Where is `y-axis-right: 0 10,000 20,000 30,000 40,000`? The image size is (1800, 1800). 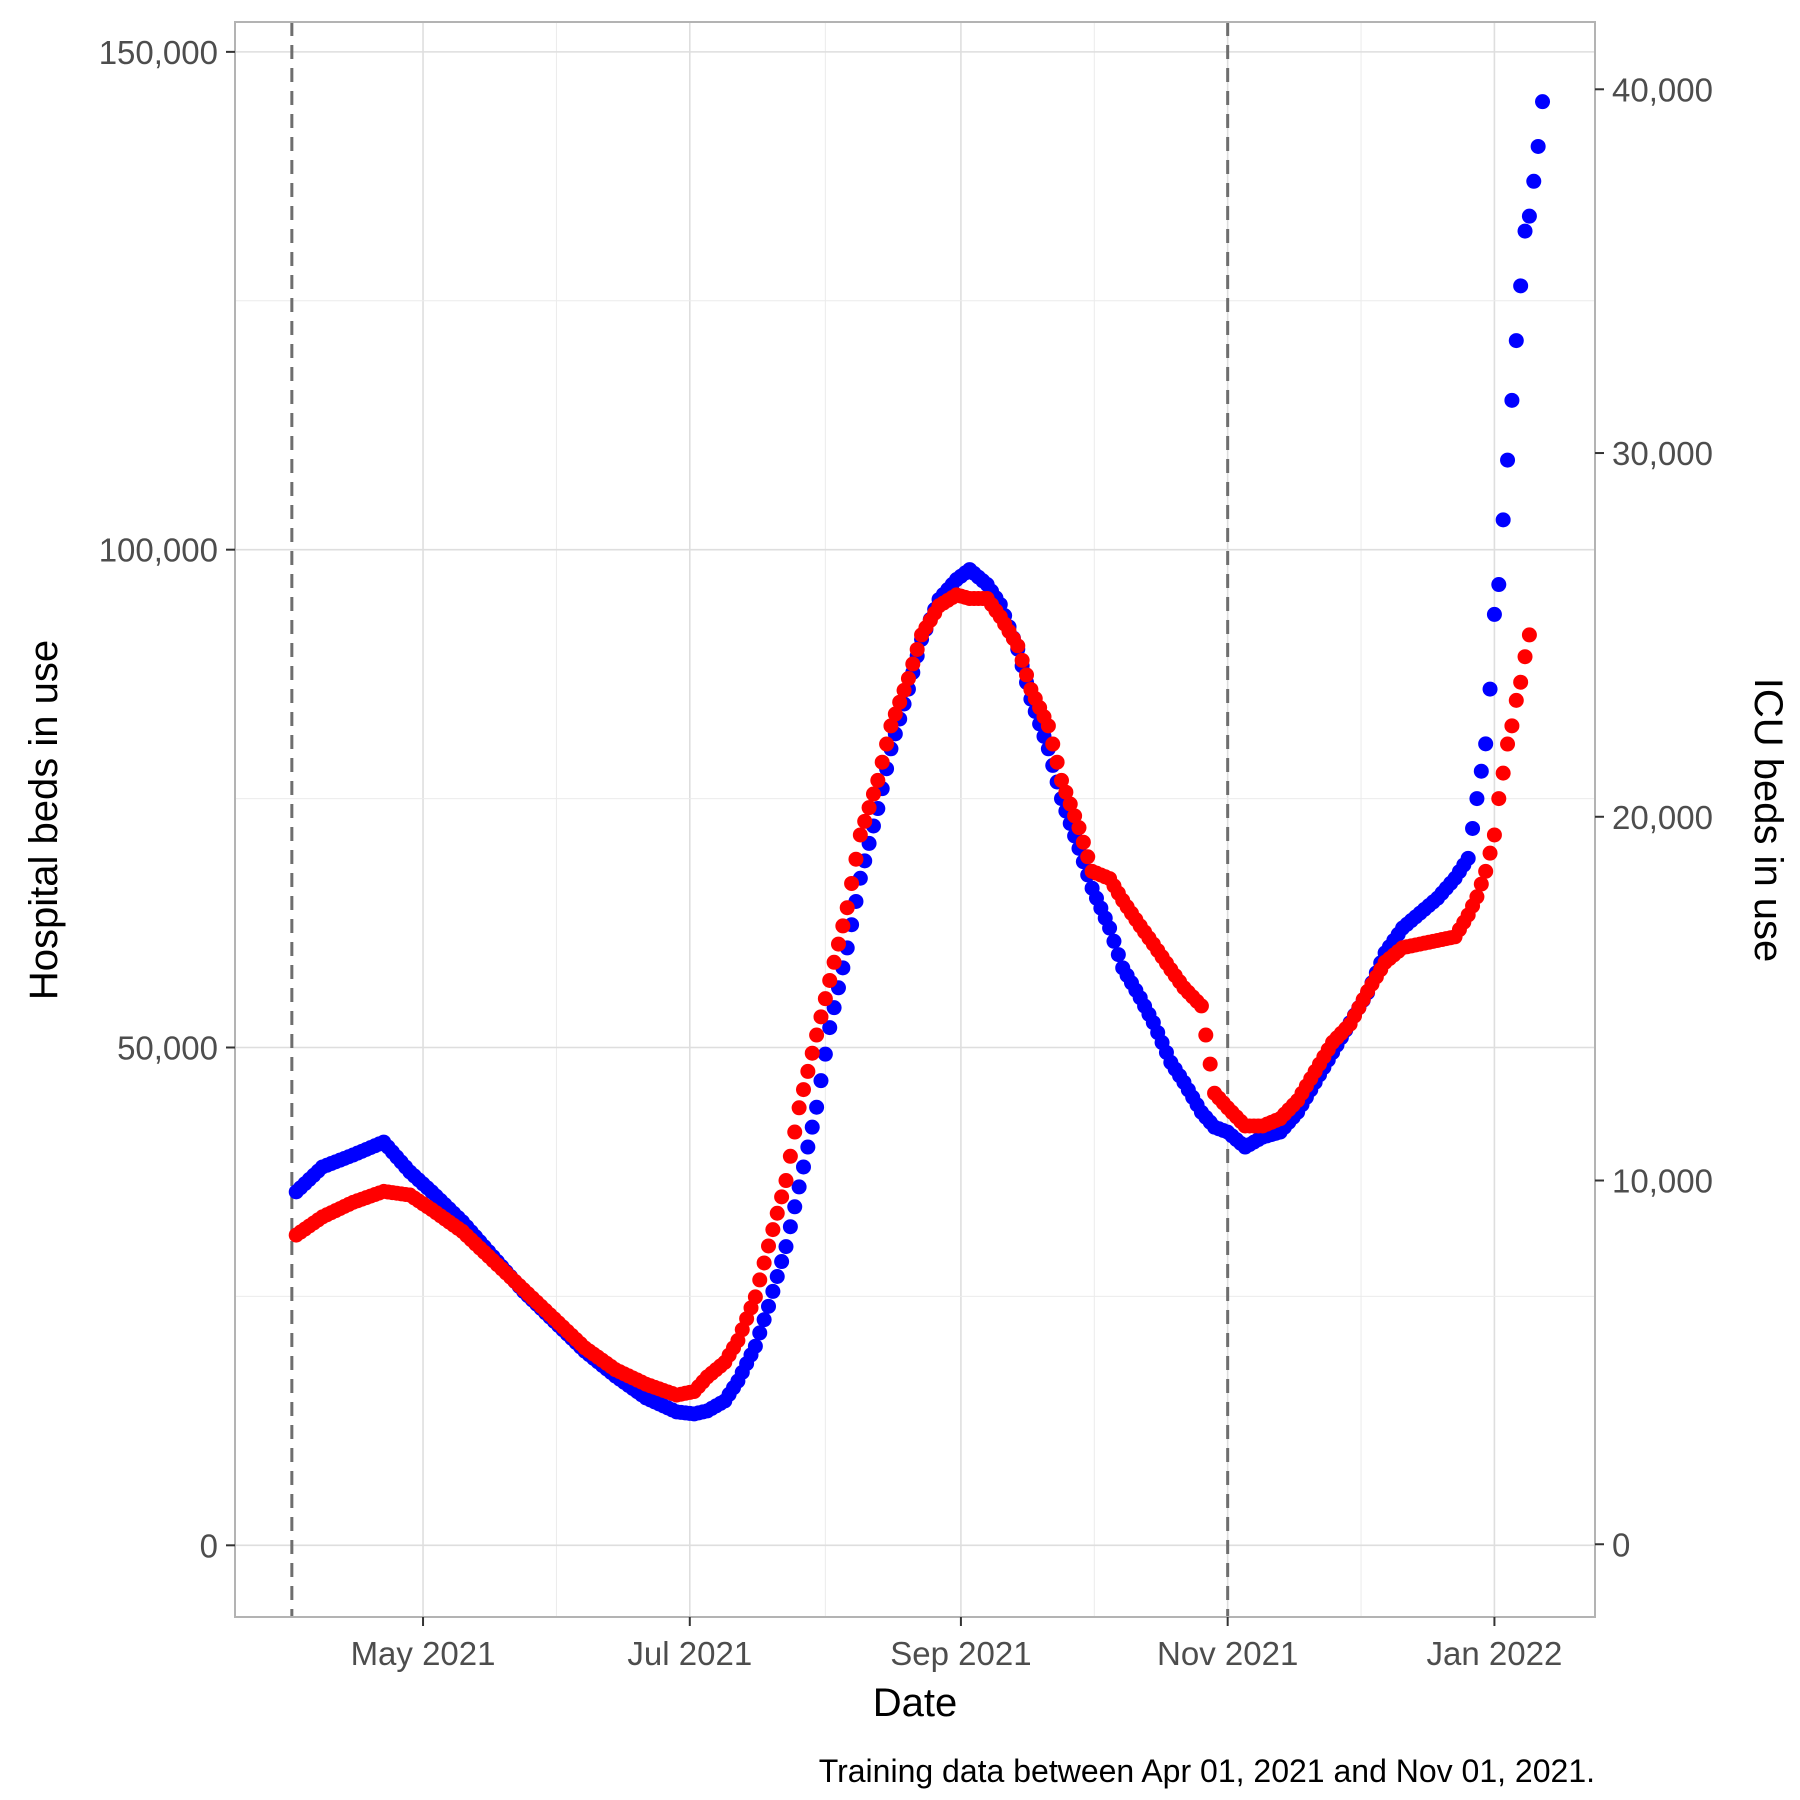
y-axis-right: 0 10,000 20,000 30,000 40,000 is located at coordinates (1654, 817).